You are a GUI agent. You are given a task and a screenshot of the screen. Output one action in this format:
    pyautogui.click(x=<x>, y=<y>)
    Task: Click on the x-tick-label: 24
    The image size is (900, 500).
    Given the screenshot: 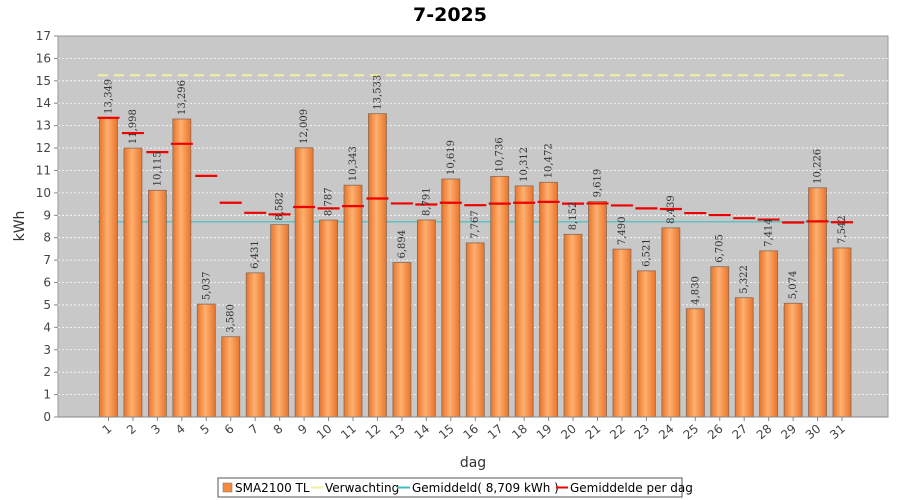 What is the action you would take?
    pyautogui.click(x=666, y=432)
    